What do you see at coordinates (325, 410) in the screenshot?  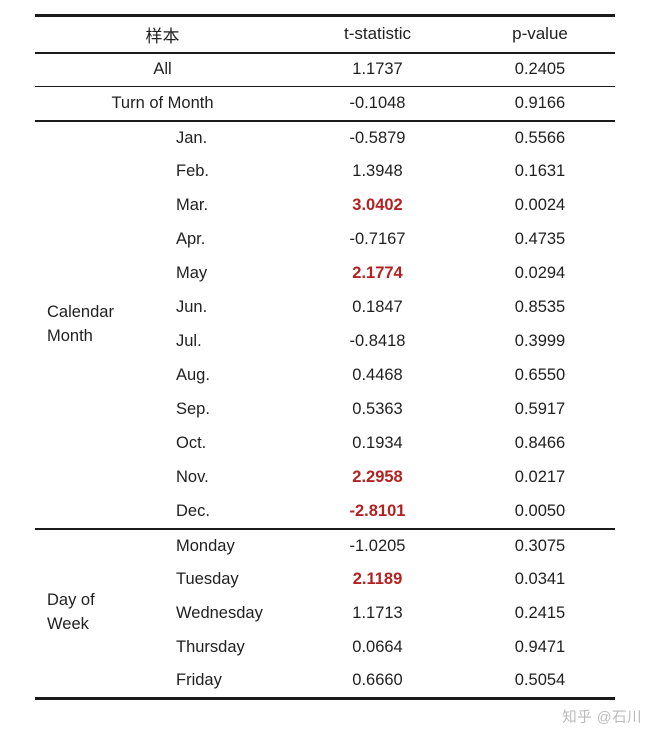 I see `table-row-sep: Sep. 0.5363 0.5917` at bounding box center [325, 410].